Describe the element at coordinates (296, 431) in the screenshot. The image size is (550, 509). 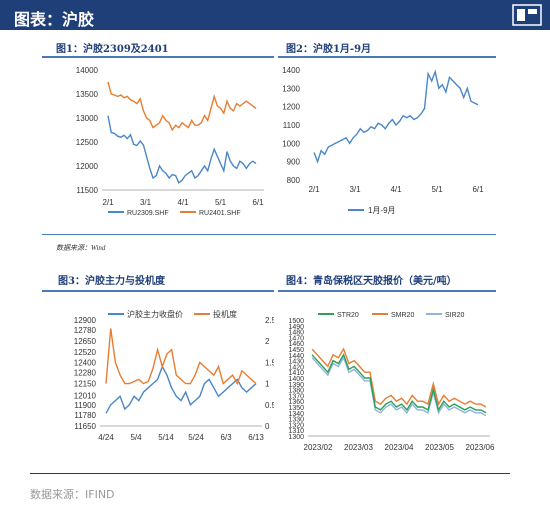
I see `chart4-ytick: 1310` at that location.